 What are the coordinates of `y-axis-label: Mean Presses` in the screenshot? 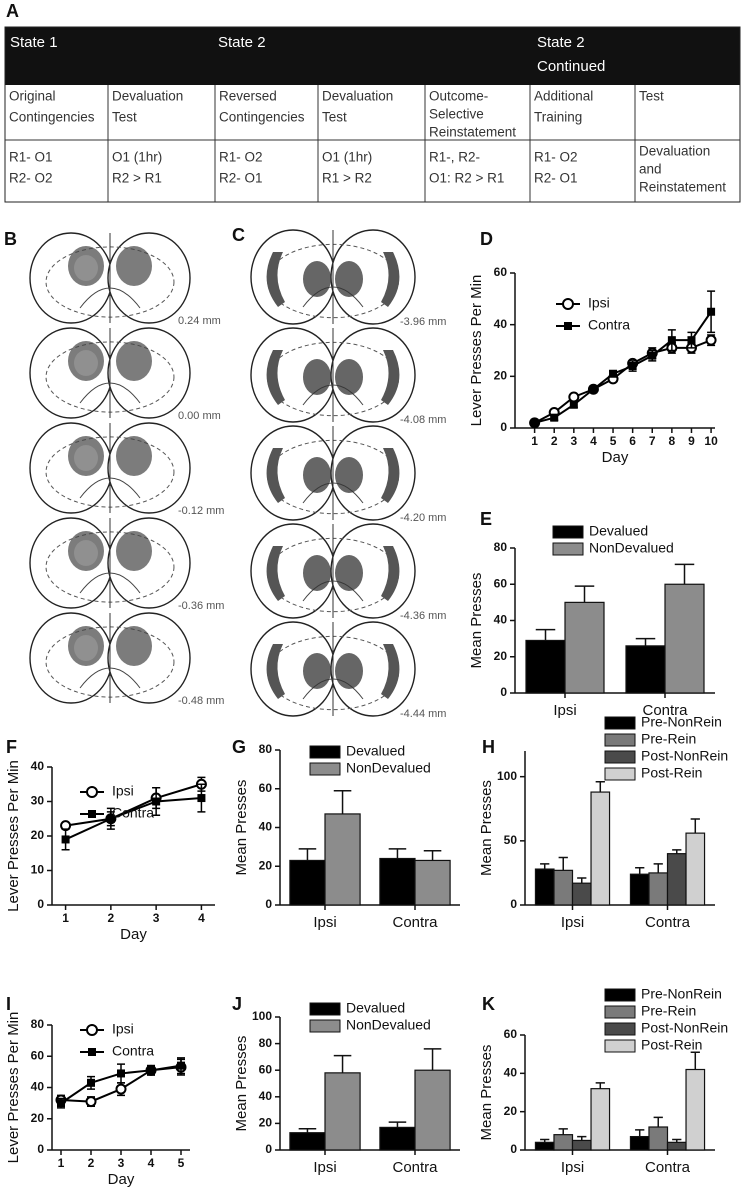 It's located at (486, 1093).